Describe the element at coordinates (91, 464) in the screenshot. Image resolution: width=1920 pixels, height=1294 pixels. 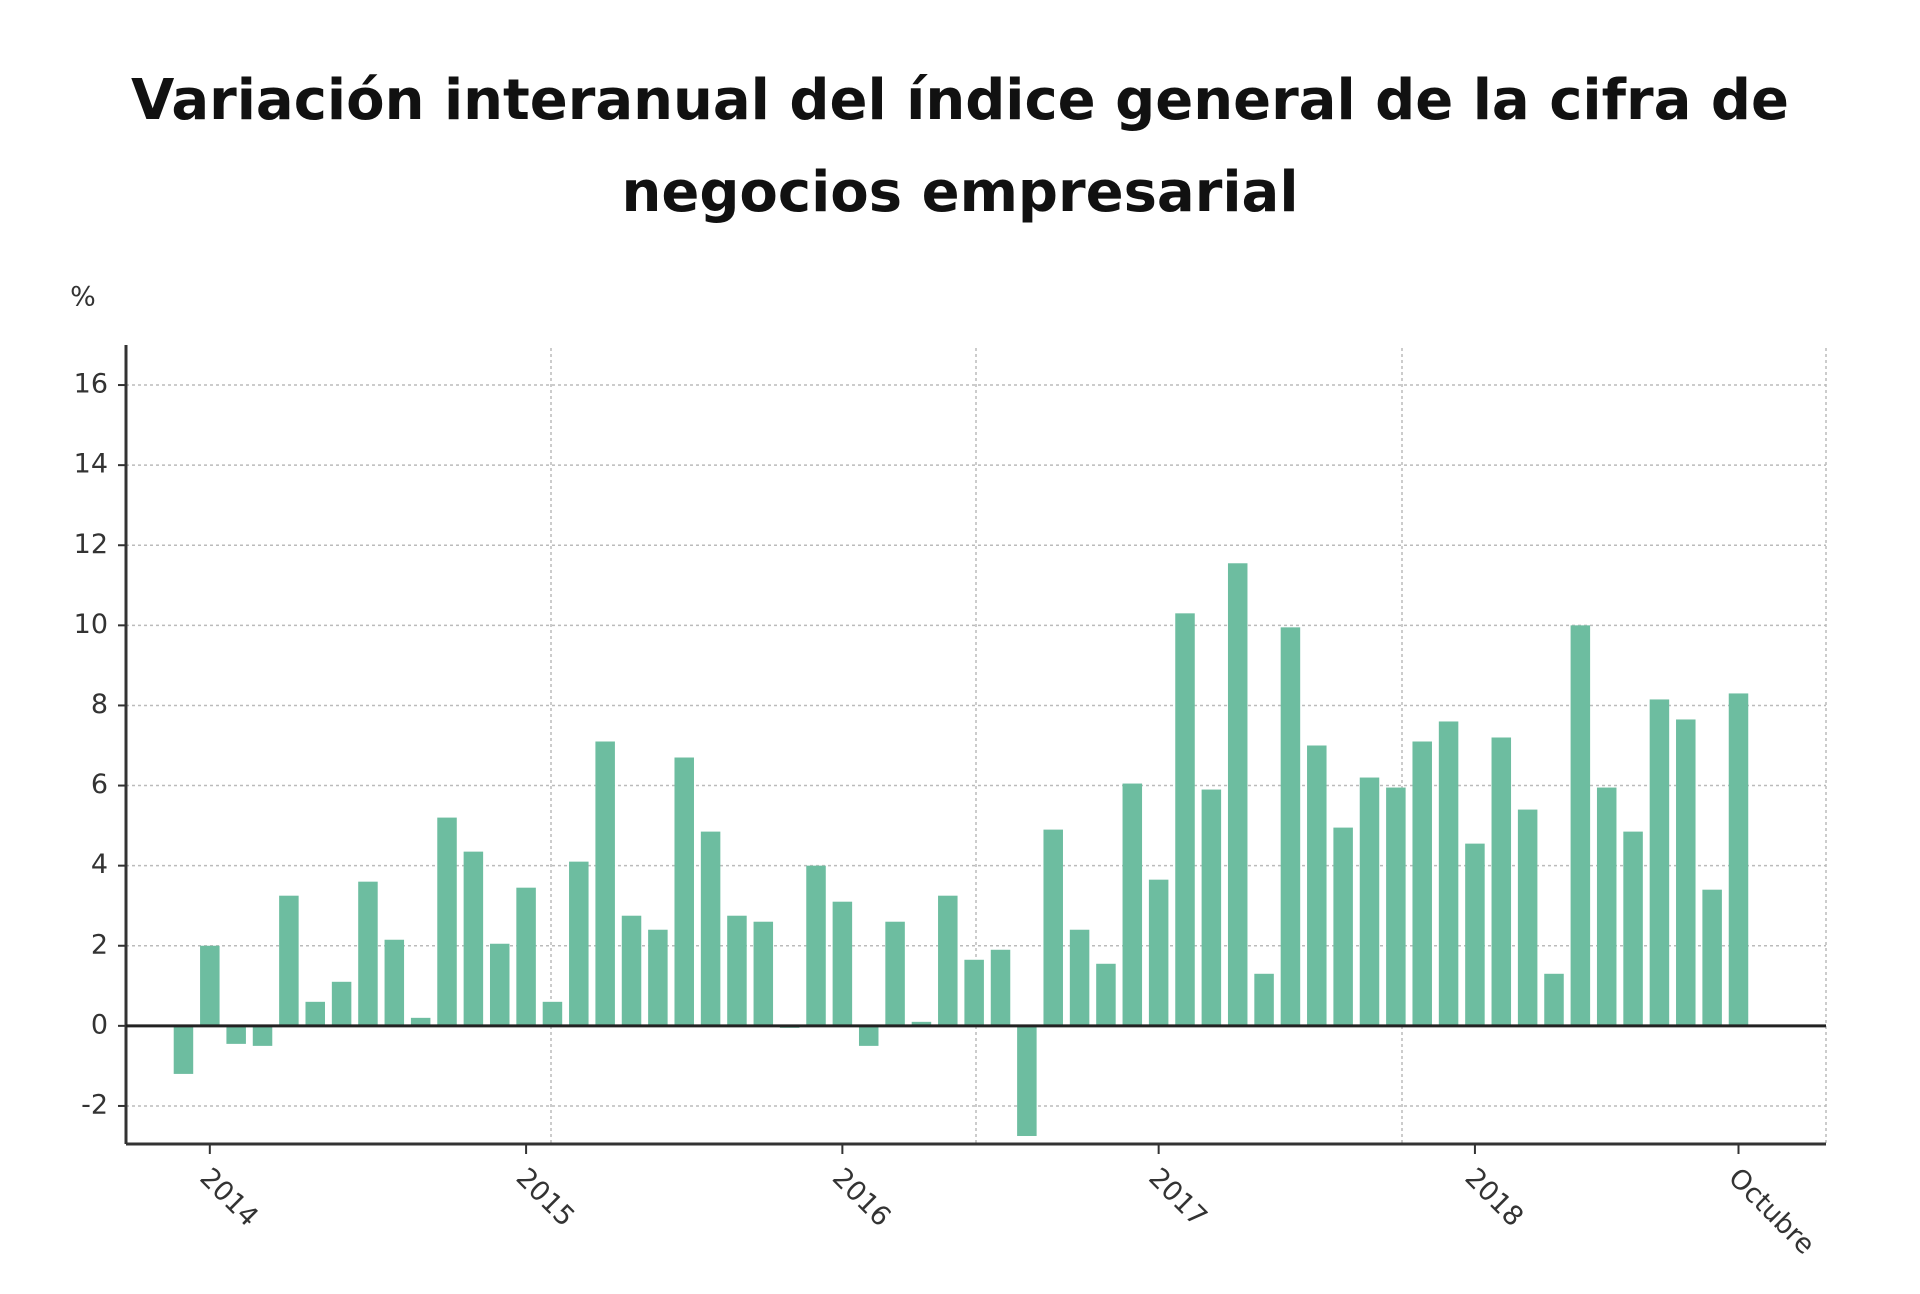
I see `y-tick-label: 14` at that location.